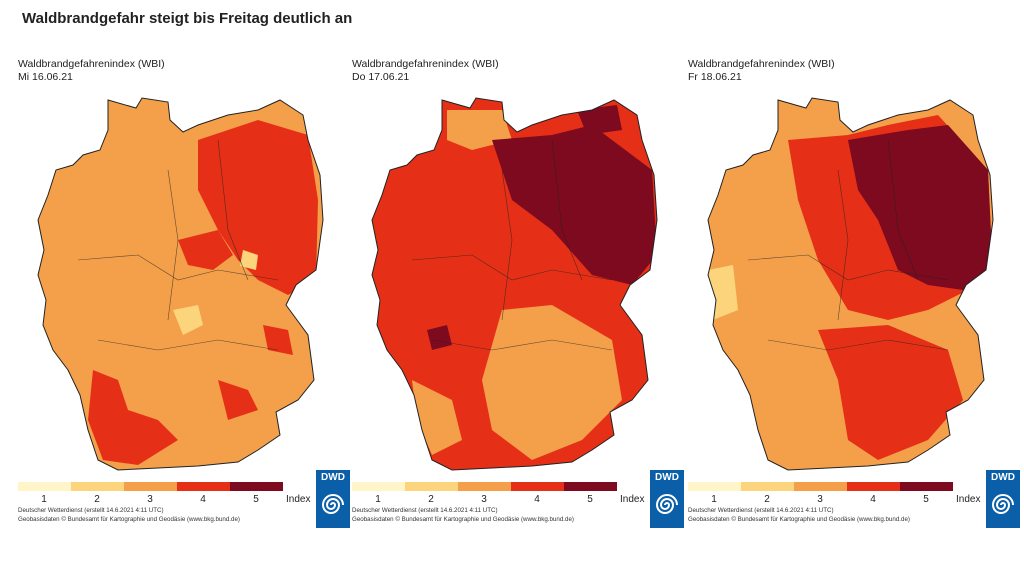 The width and height of the screenshot is (1024, 576). What do you see at coordinates (552, 382) in the screenshot?
I see `level3-area` at bounding box center [552, 382].